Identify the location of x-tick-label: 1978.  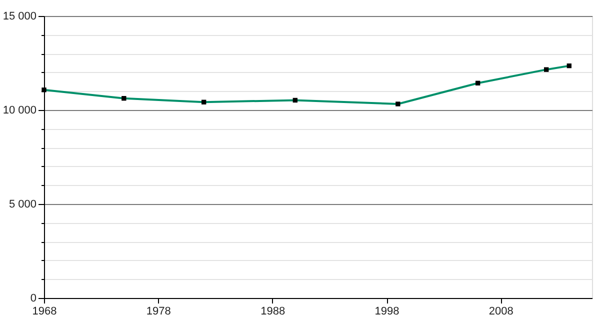
(158, 312).